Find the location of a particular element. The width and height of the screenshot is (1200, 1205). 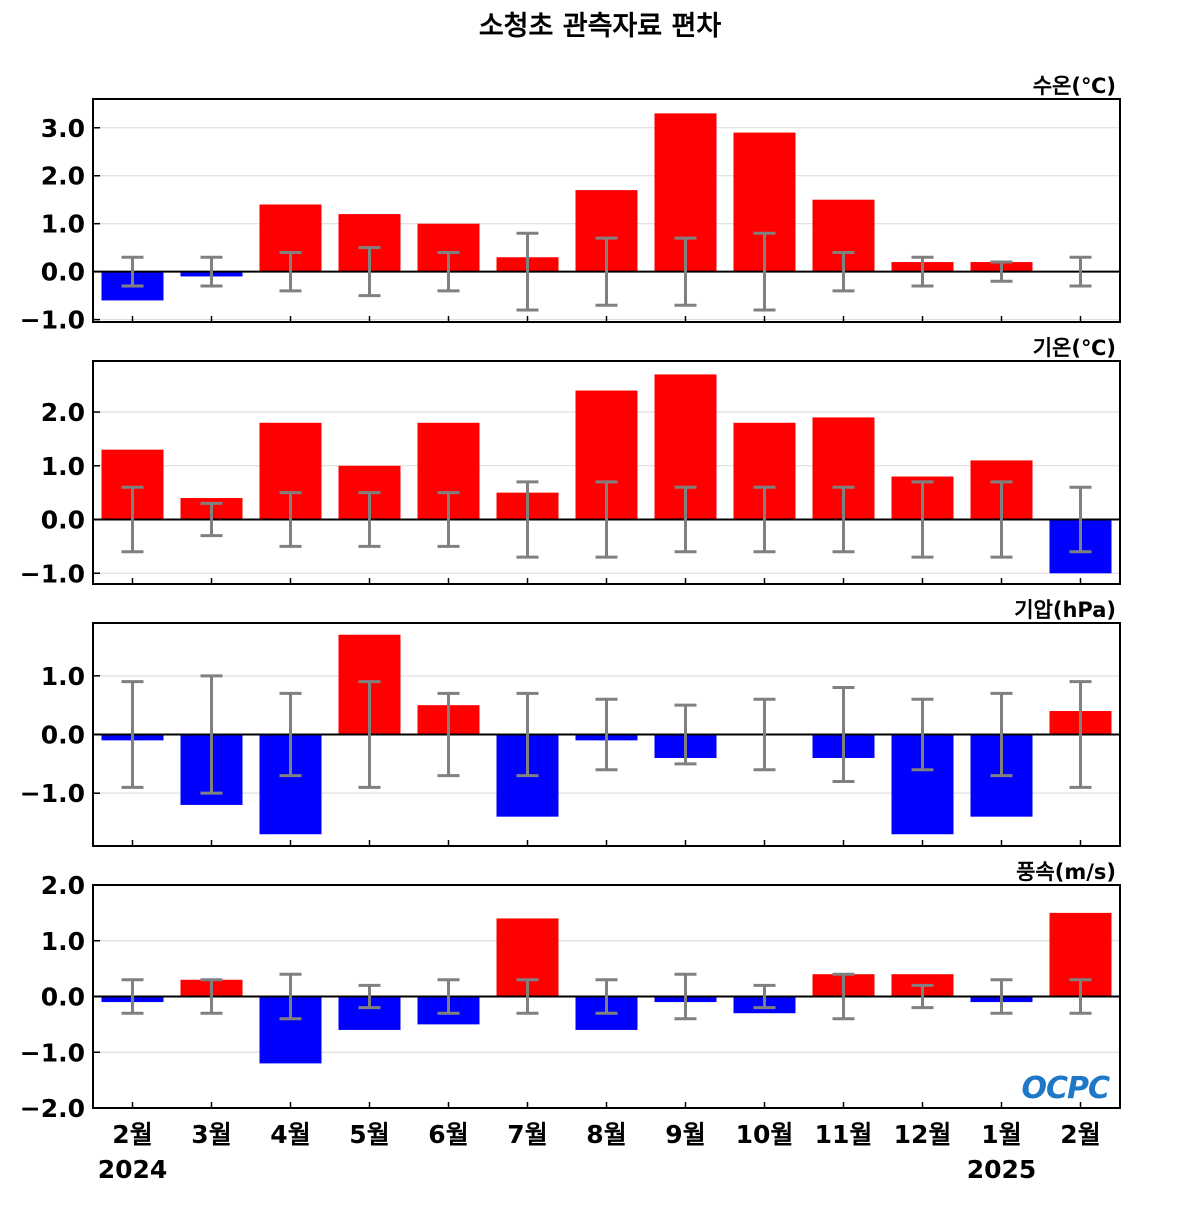

x-tick-label: 8월 is located at coordinates (606, 1134).